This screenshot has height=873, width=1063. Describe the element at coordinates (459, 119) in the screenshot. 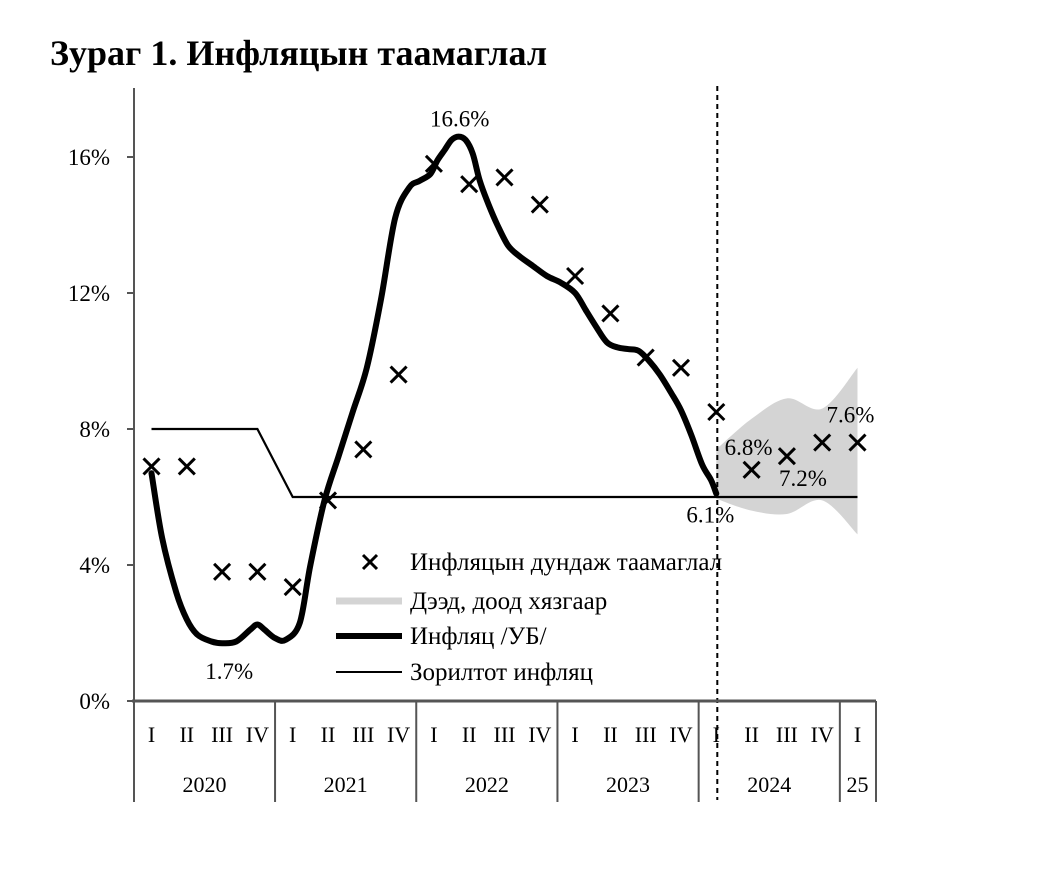

I see `data-label: 16.6%` at that location.